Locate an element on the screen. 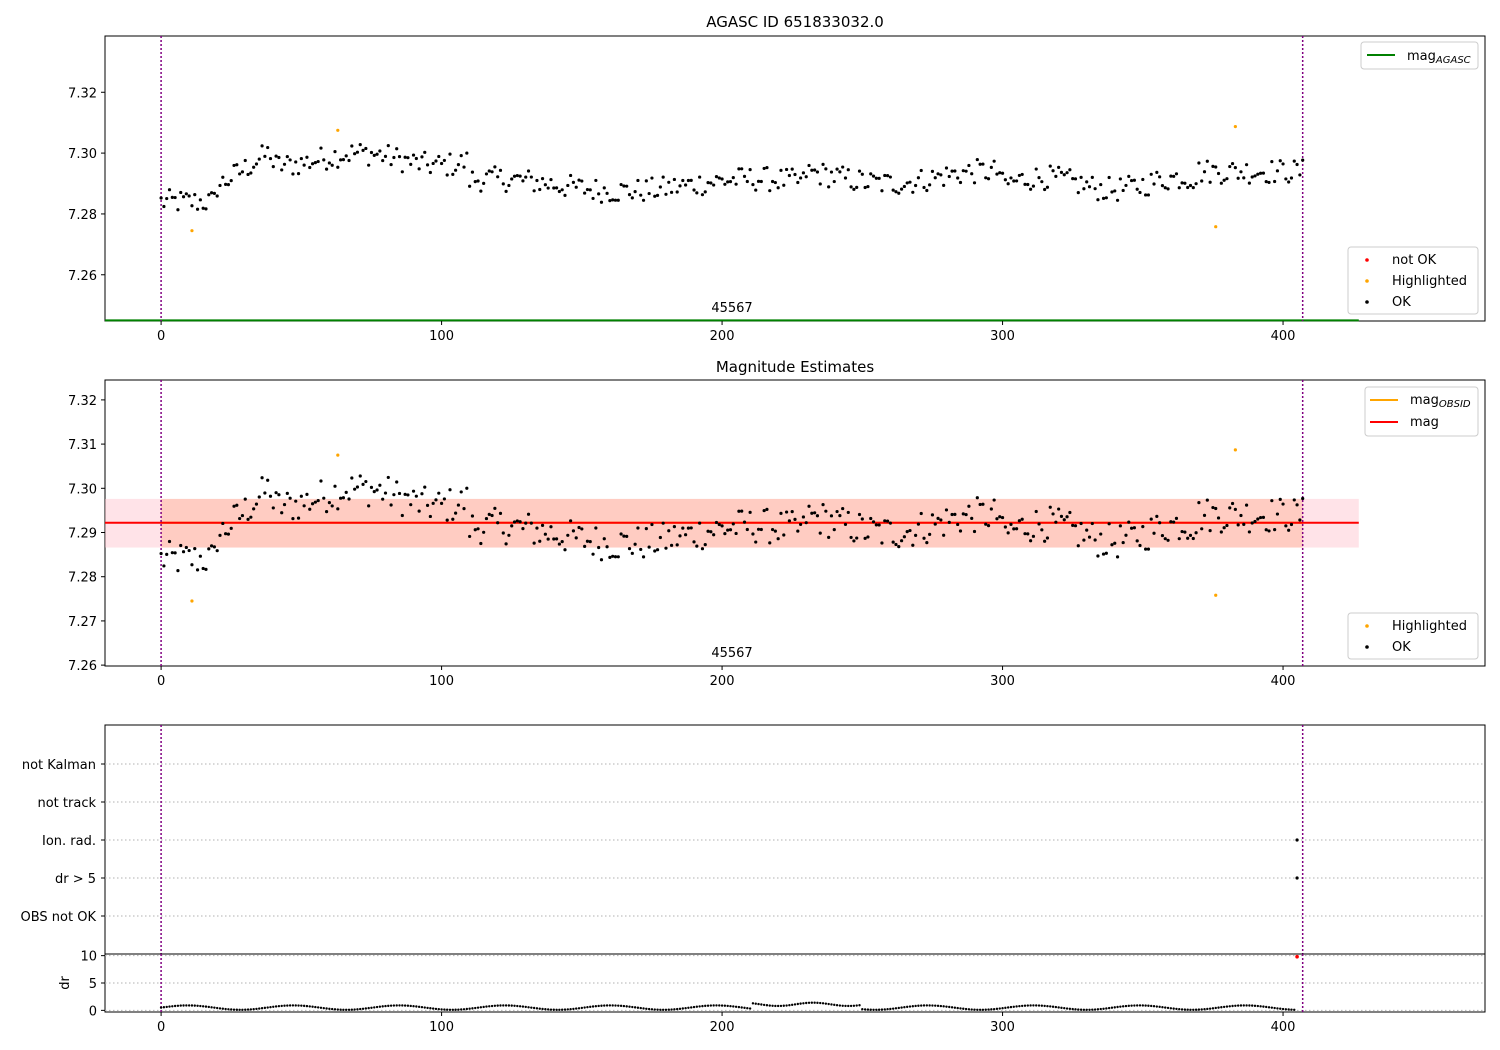  legend-highlighted-marker is located at coordinates (1367, 626).